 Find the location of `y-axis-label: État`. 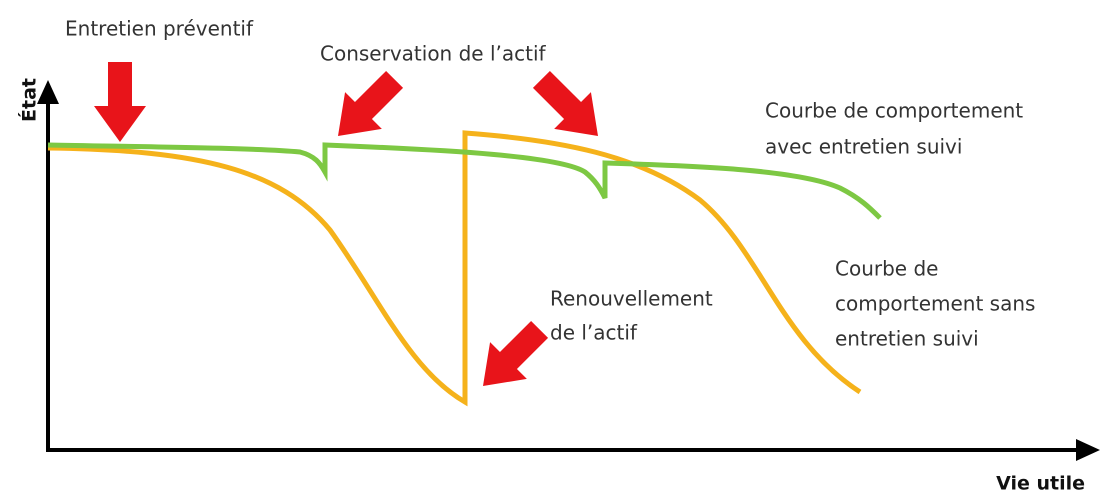

y-axis-label: État is located at coordinates (29, 100).